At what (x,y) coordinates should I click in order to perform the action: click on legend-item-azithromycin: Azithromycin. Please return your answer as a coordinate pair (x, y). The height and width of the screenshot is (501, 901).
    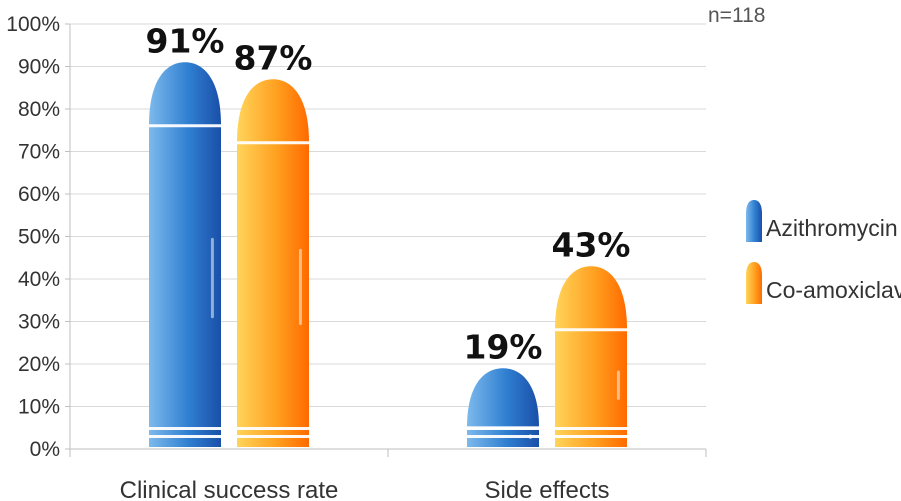
    Looking at the image, I should click on (822, 221).